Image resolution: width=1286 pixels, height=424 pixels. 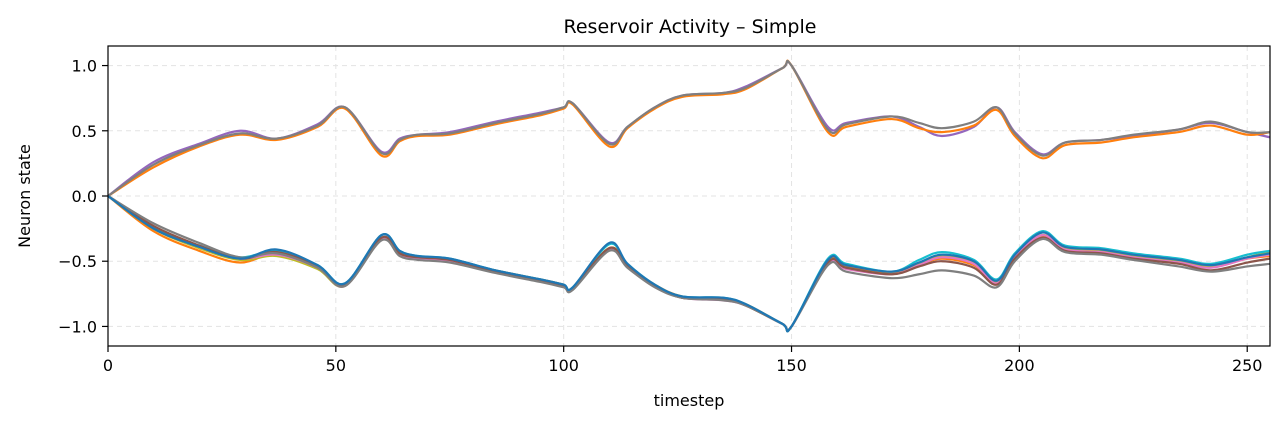 I want to click on x-tick-label: 100, so click(x=563, y=365).